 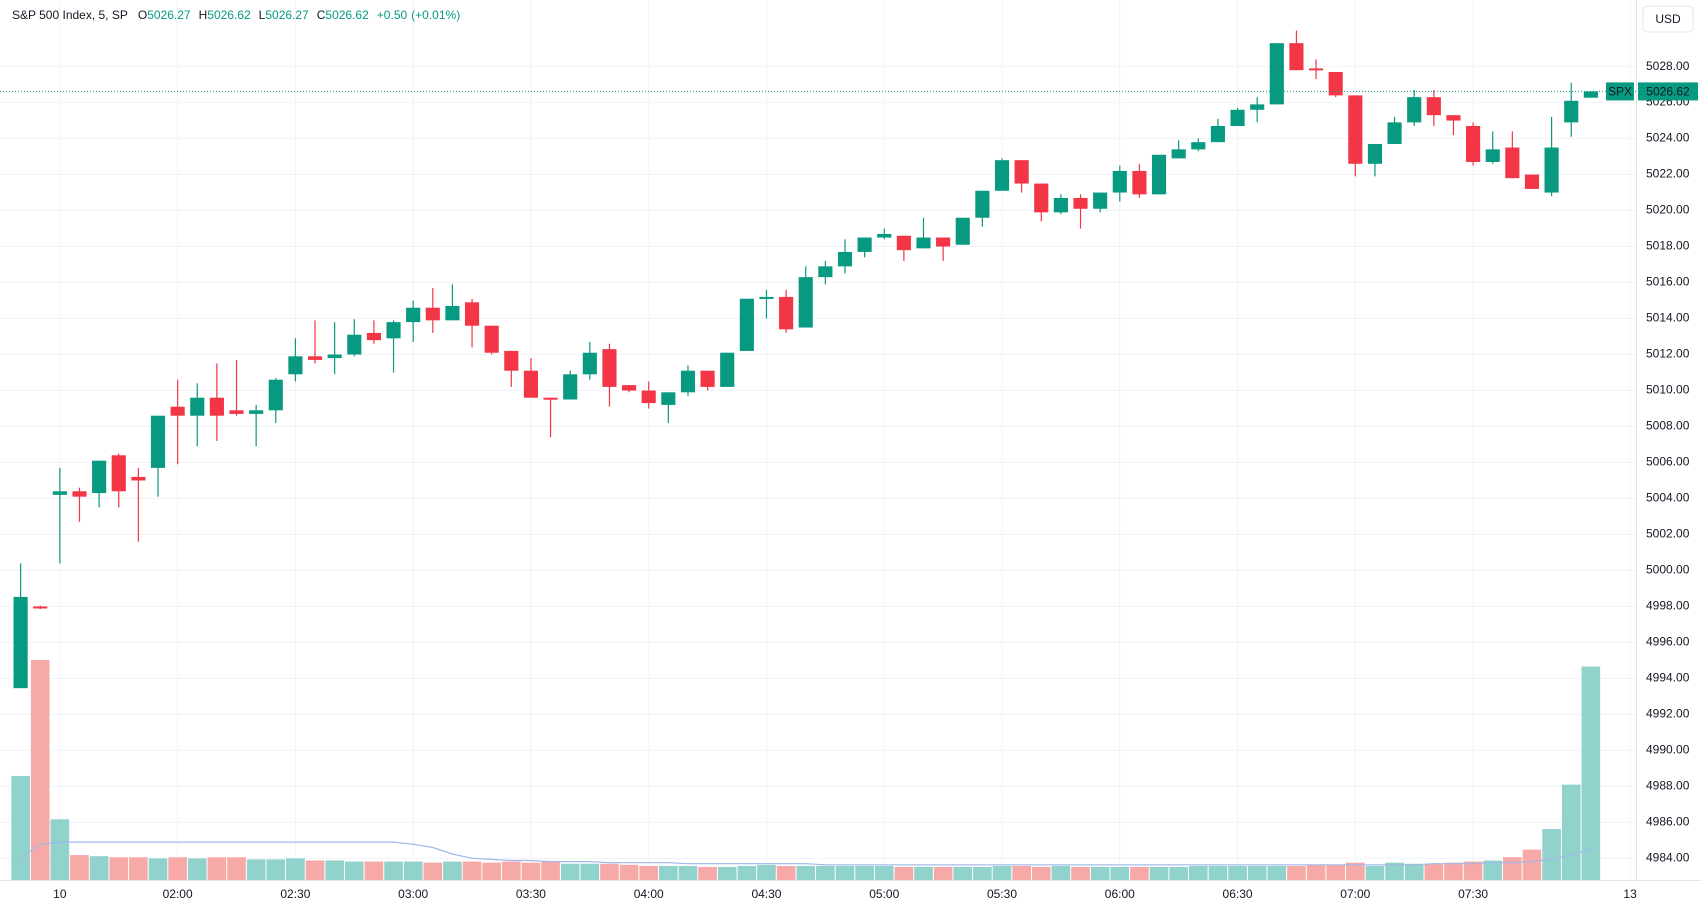 What do you see at coordinates (1668, 462) in the screenshot?
I see `y-tick-label: 5006.00` at bounding box center [1668, 462].